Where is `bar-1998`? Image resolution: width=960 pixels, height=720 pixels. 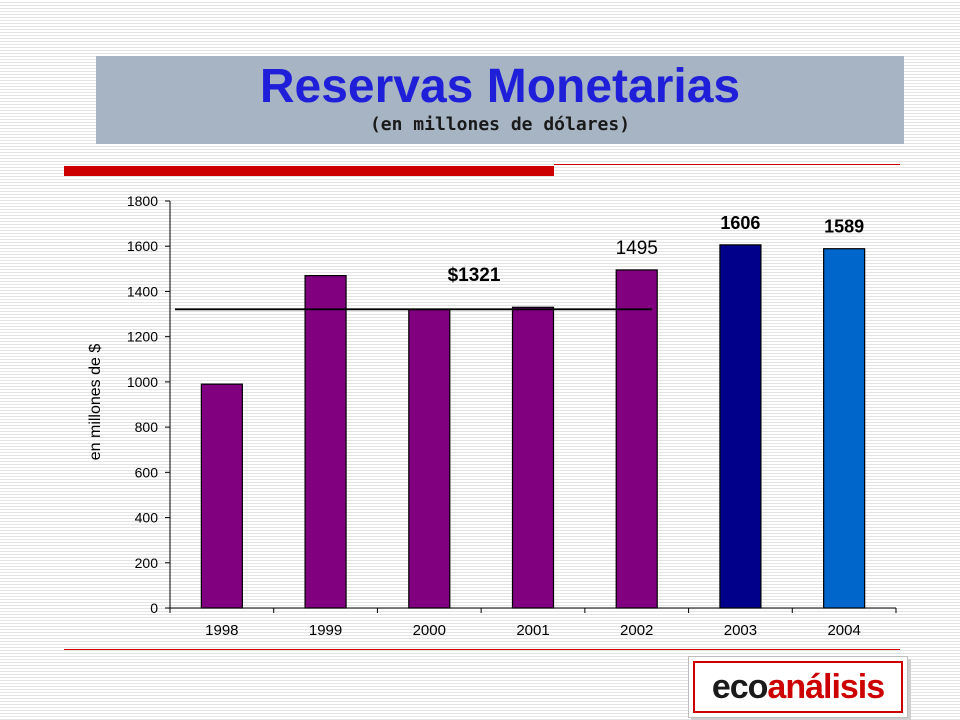
bar-1998 is located at coordinates (221, 496).